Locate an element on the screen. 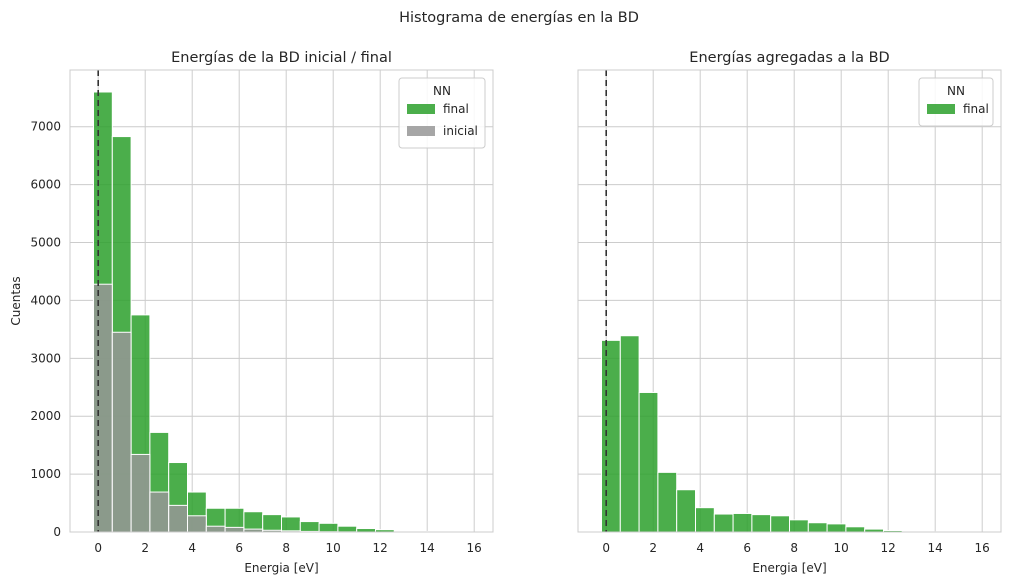 Image resolution: width=1010 pixels, height=585 pixels. y-tick-label: 6000 is located at coordinates (45, 185).